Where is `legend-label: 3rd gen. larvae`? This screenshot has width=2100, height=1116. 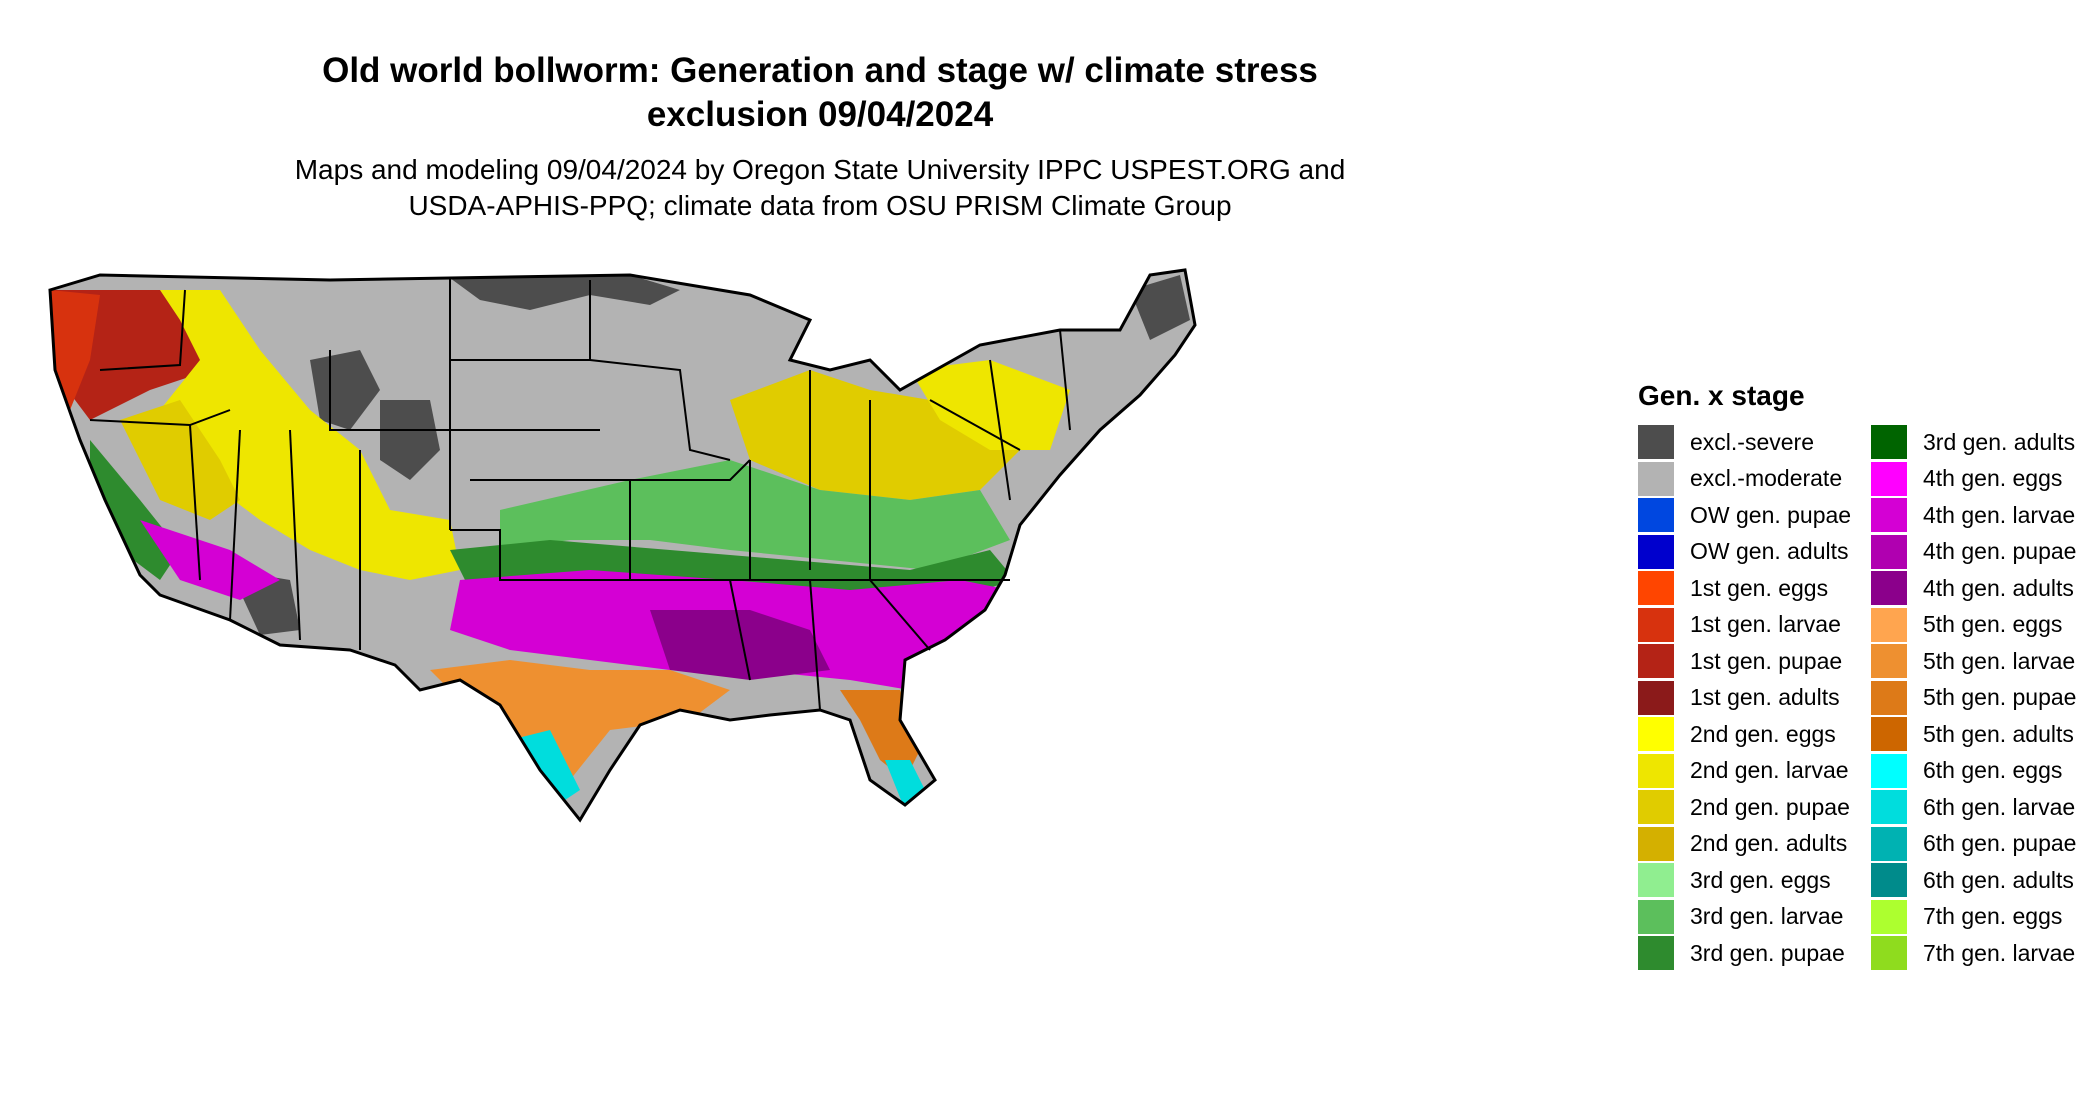 legend-label: 3rd gen. larvae is located at coordinates (1767, 916).